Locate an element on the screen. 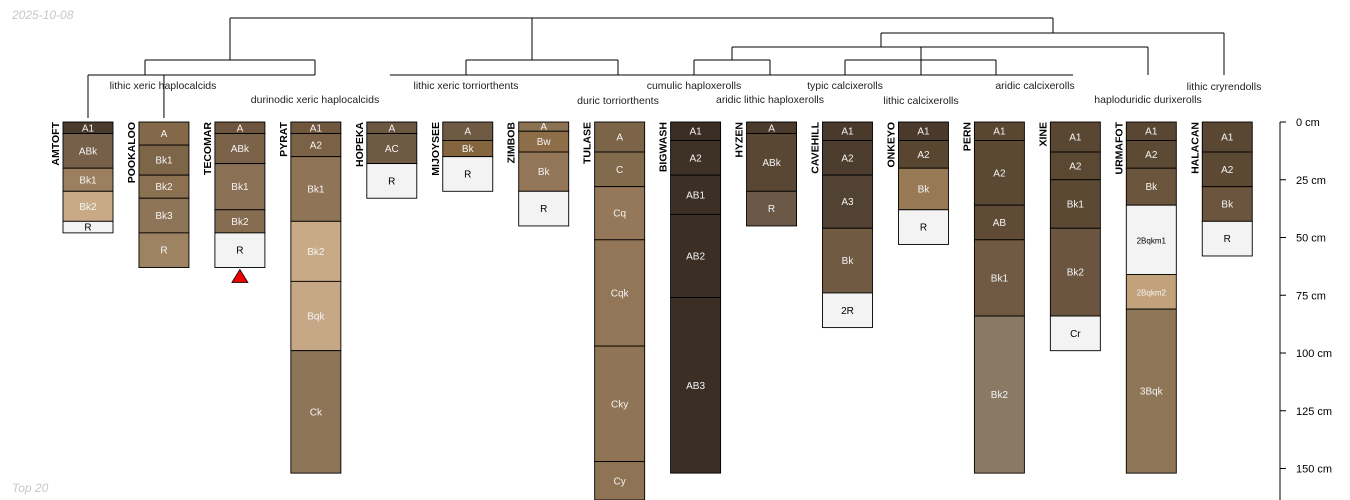 The height and width of the screenshot is (500, 1350). soil-profile: XINE A1 A2 Bk1 Bk2 Cr is located at coordinates (1069, 236).